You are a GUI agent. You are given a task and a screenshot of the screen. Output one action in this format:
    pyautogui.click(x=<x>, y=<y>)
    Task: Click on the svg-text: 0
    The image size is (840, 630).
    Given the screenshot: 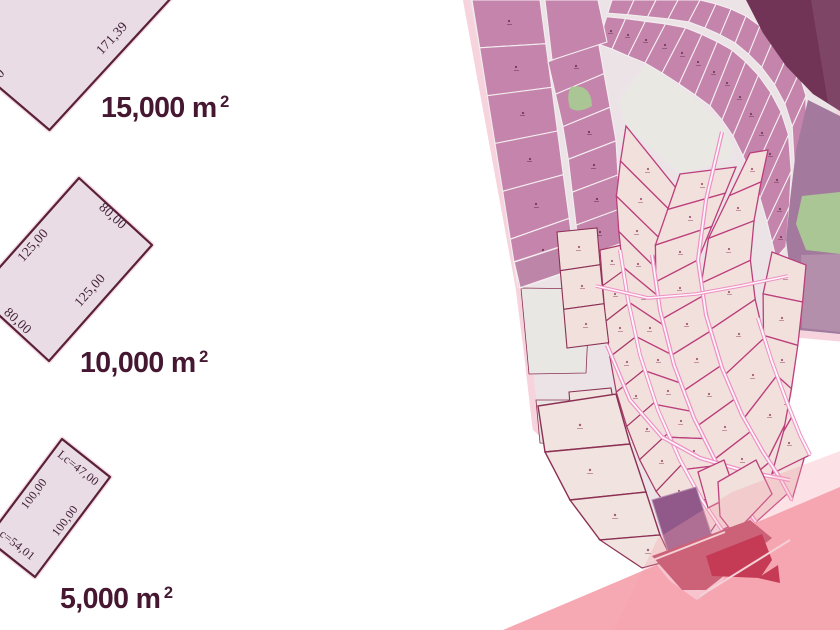 What is the action you would take?
    pyautogui.click(x=4, y=72)
    